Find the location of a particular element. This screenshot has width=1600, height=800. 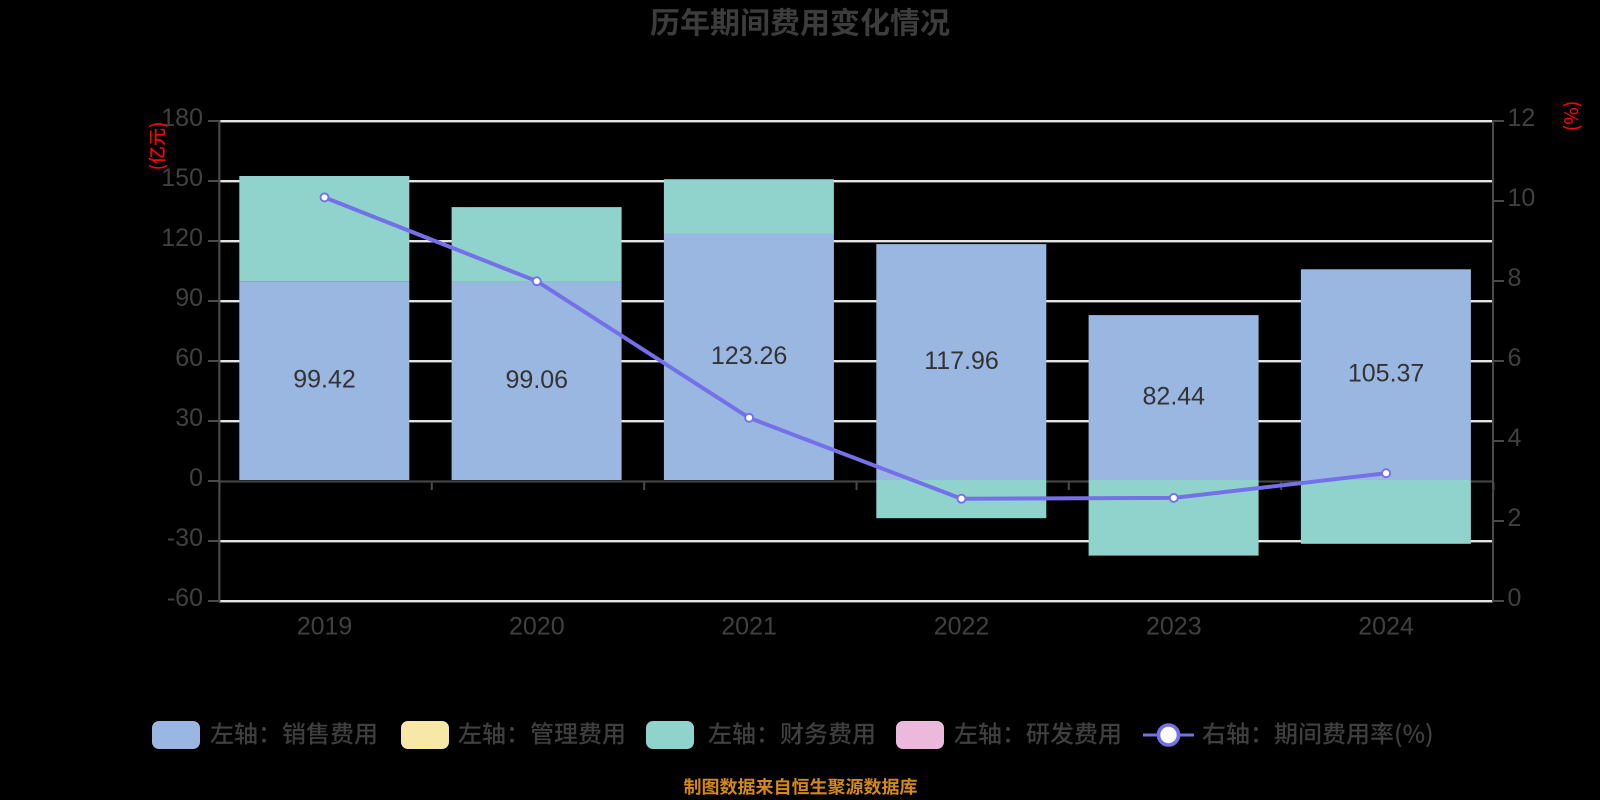

svg-text: 120 is located at coordinates (182, 238).